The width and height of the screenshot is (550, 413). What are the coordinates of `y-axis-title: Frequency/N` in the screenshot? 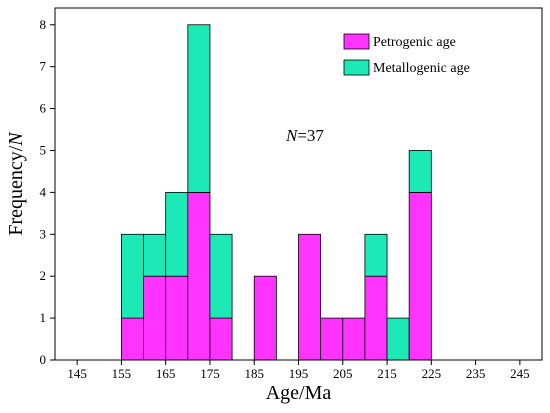 It's located at (16, 183).